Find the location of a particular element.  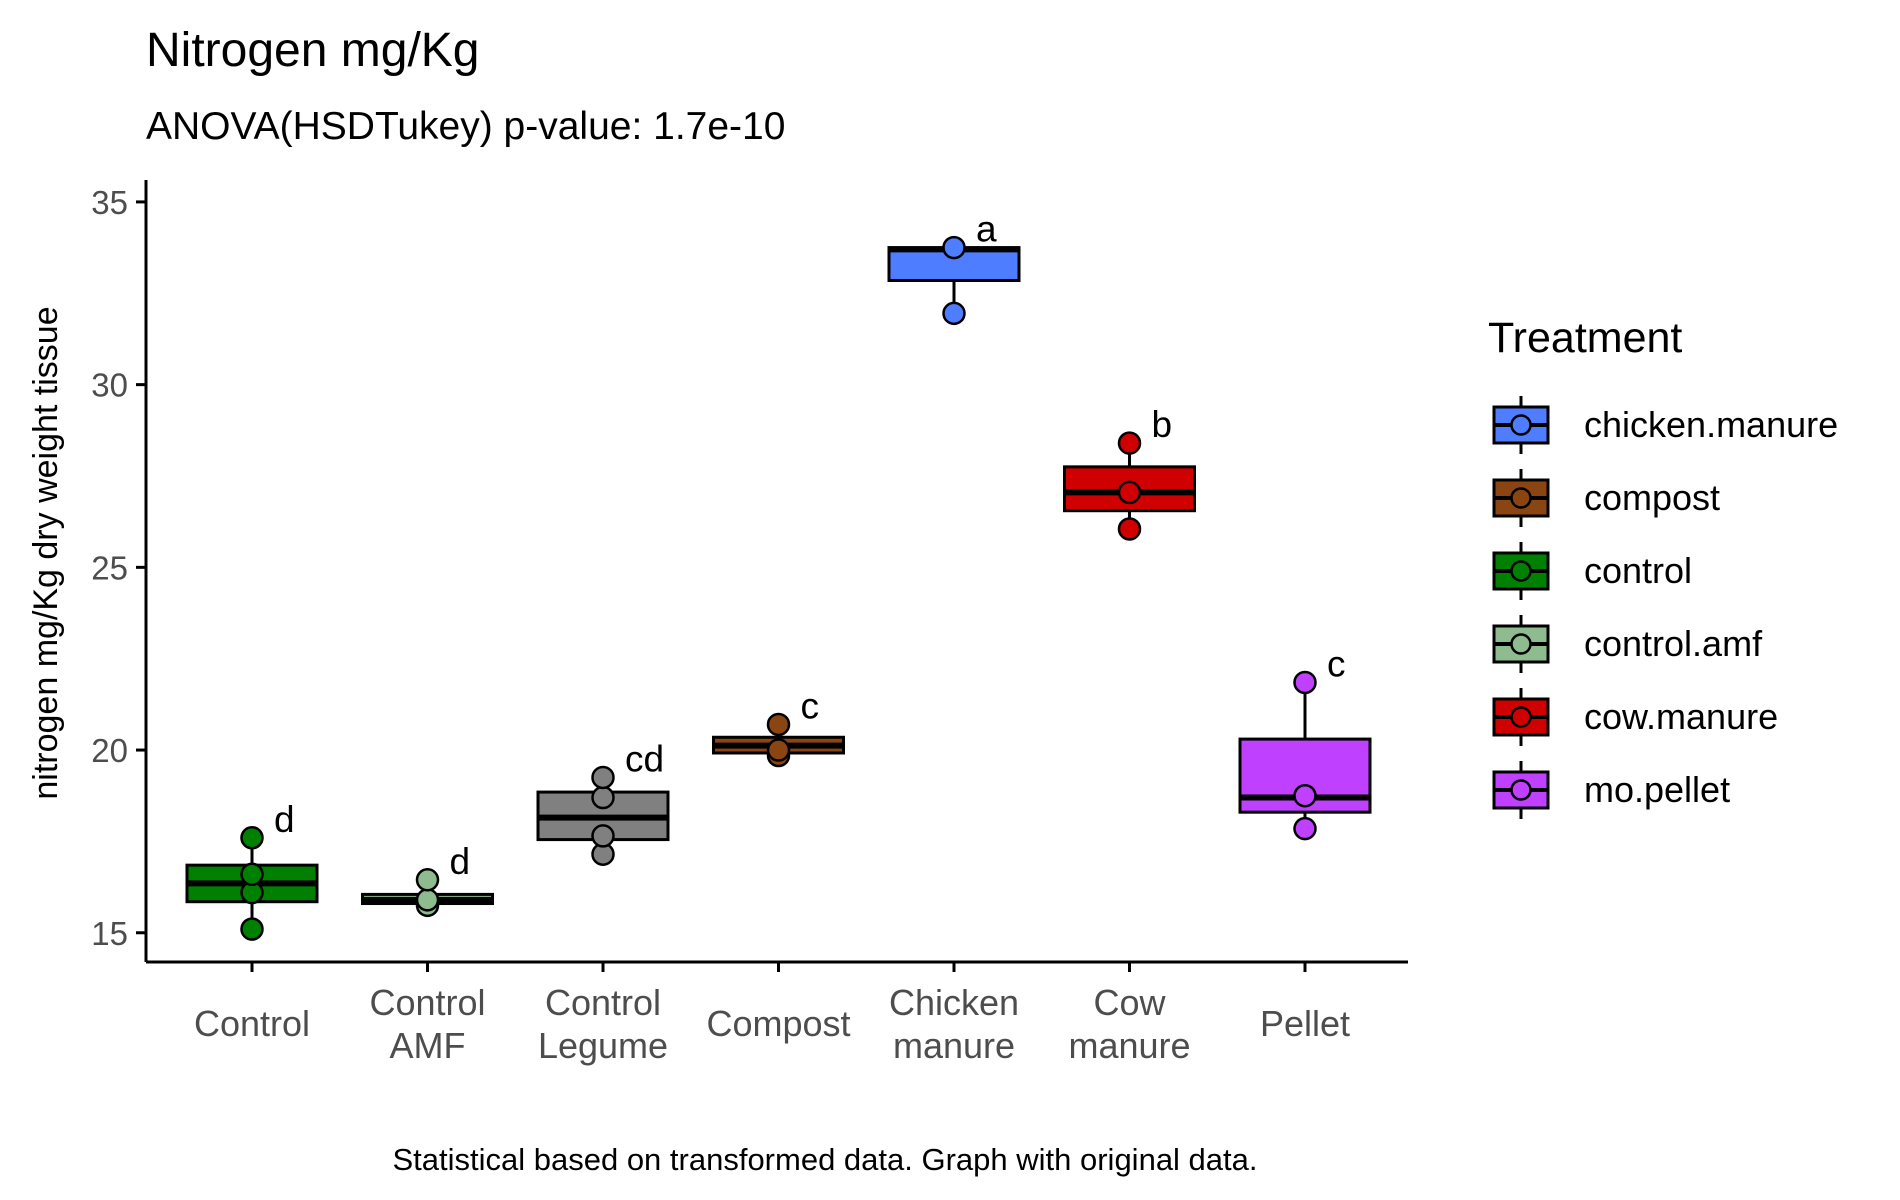

x-tick-label: Chicken manure is located at coordinates (954, 1024).